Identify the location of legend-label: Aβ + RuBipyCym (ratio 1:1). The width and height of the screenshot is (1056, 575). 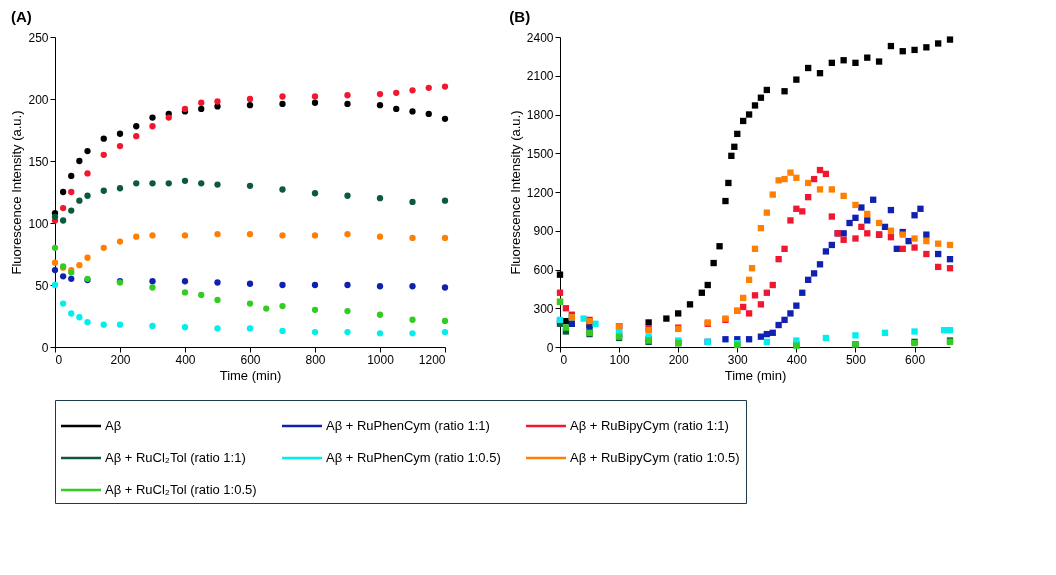
(649, 425).